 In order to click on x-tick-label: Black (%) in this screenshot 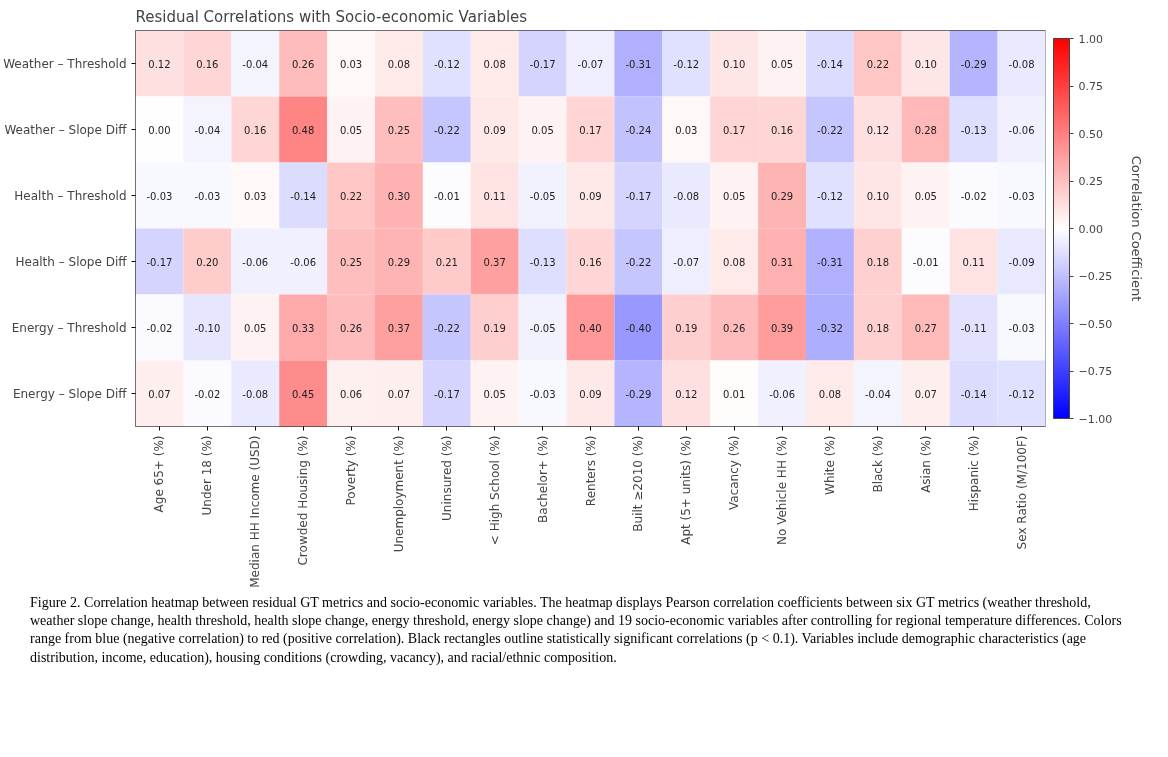, I will do `click(877, 464)`.